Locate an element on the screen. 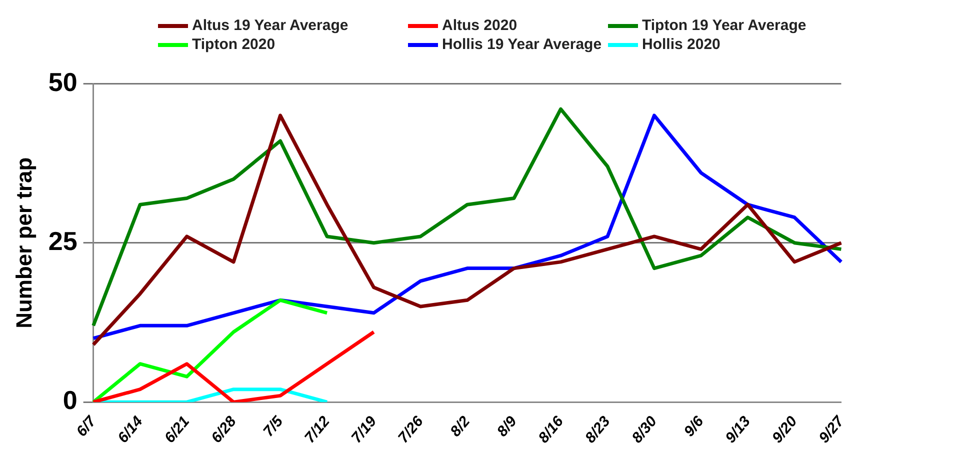 This screenshot has height=458, width=960. legend-label: Altus 2020 is located at coordinates (480, 25).